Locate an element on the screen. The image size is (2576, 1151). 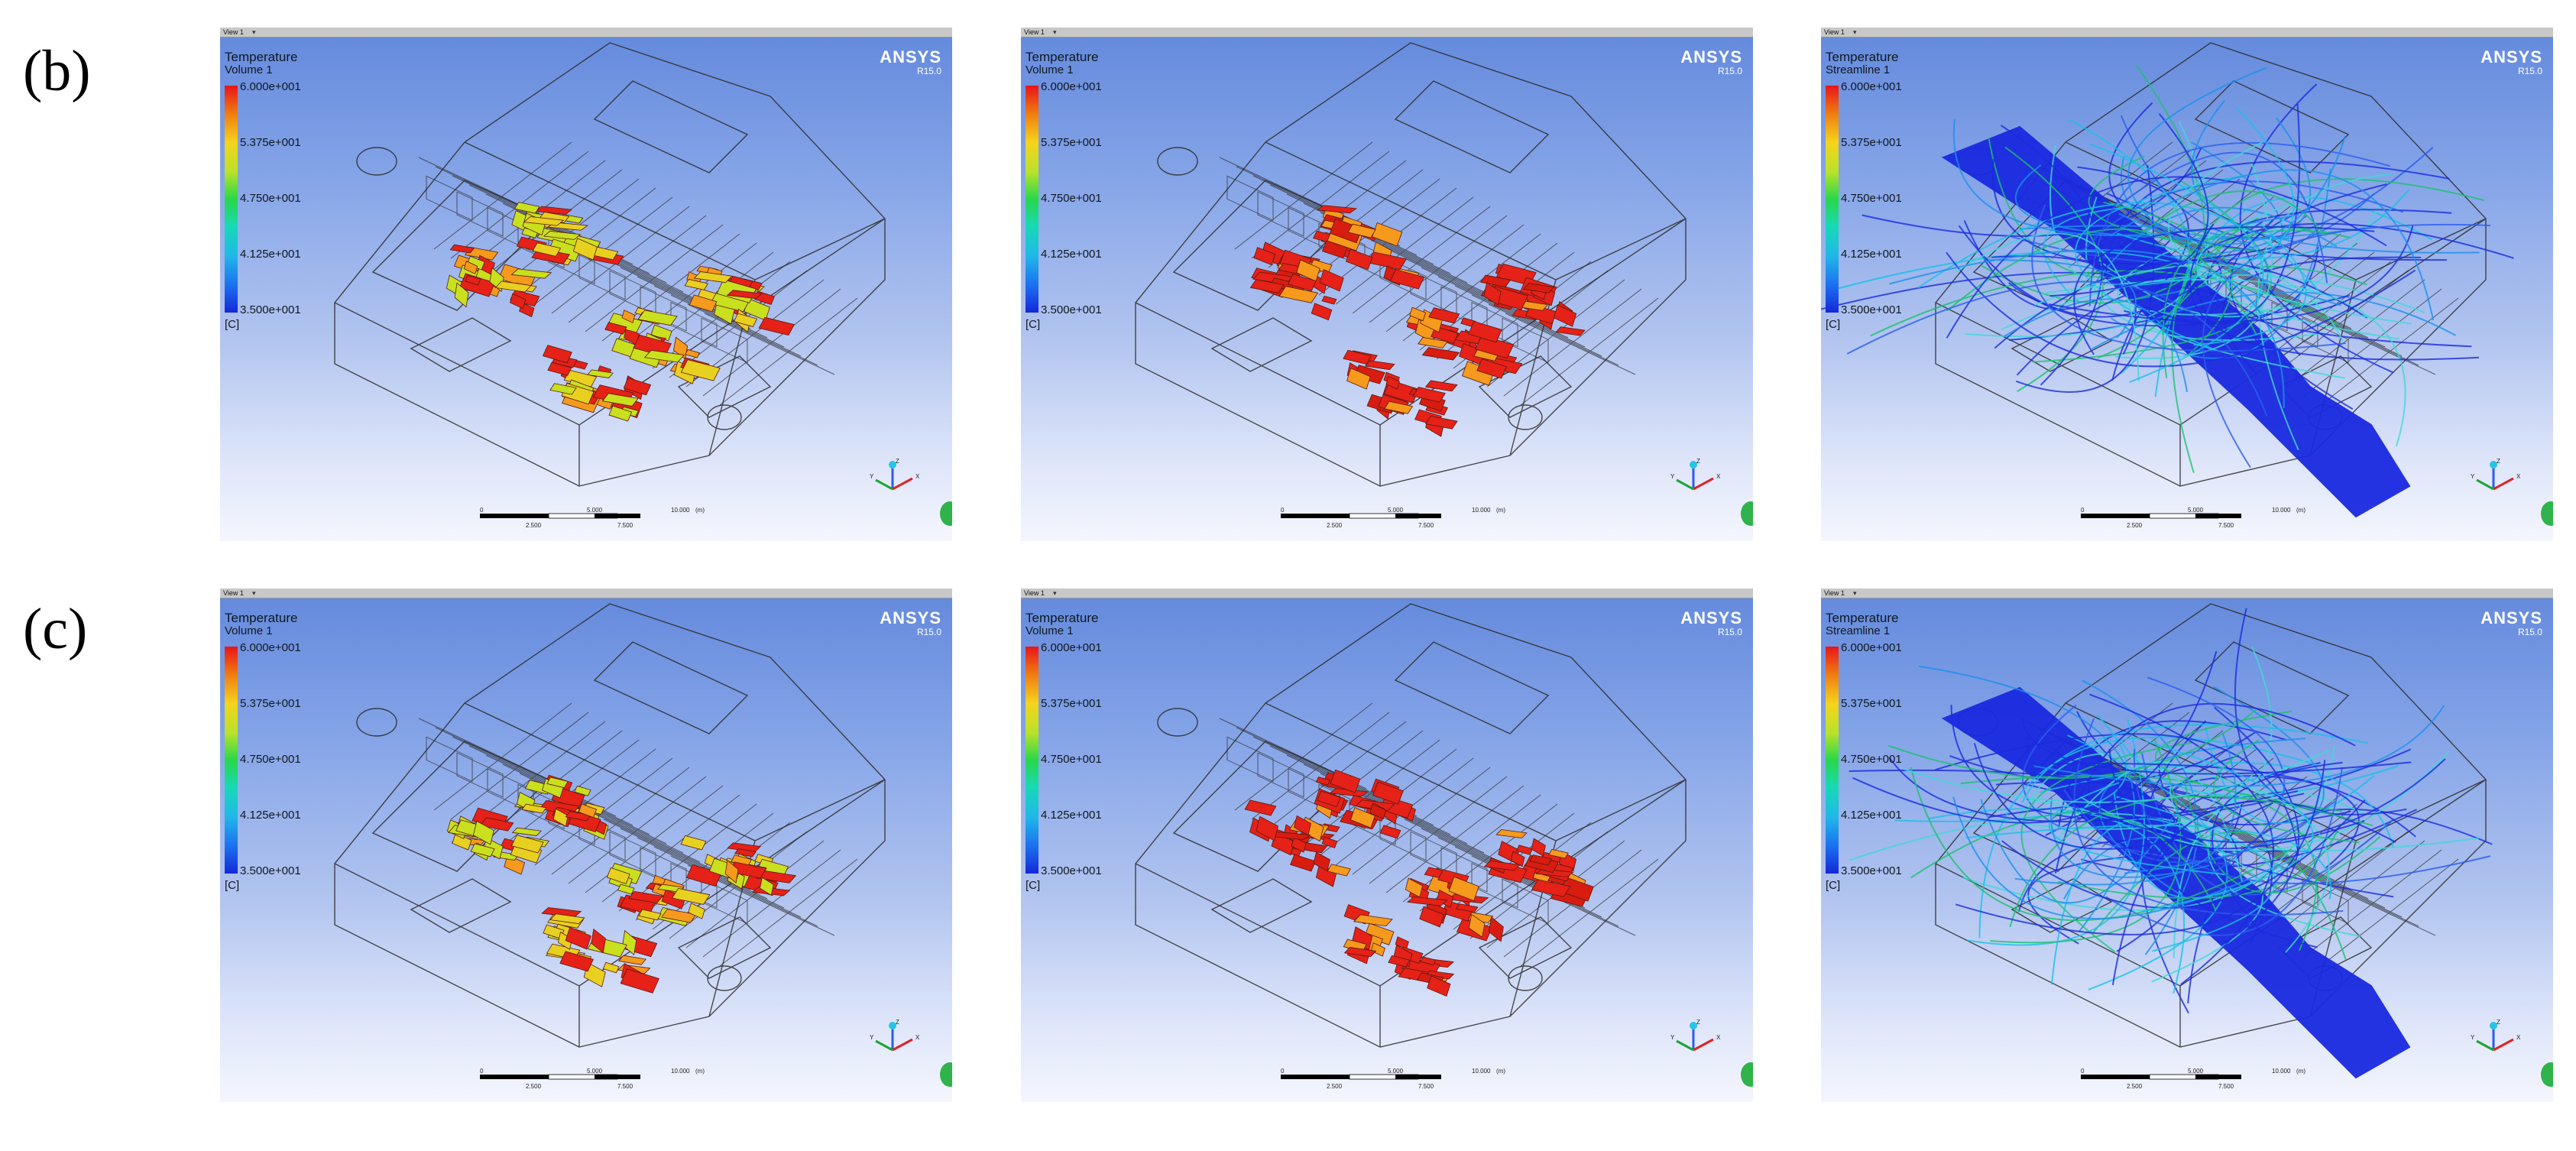
scale-bar: 0 5.000 10.000 (m) 2.500 7.500 is located at coordinates (2195, 521).